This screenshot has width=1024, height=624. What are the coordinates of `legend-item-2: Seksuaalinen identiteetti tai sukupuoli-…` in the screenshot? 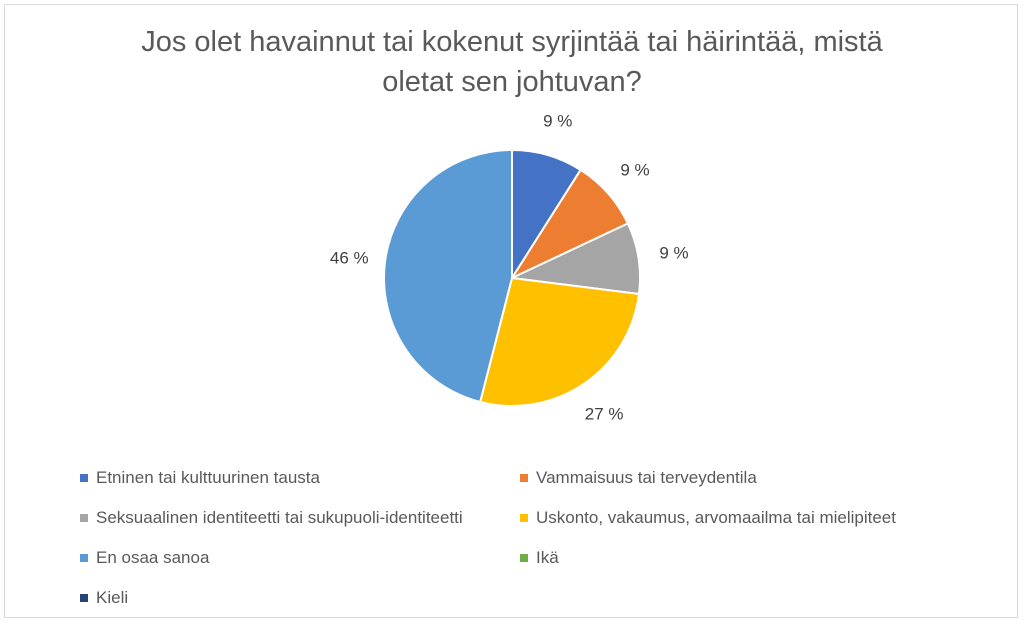 It's located at (300, 518).